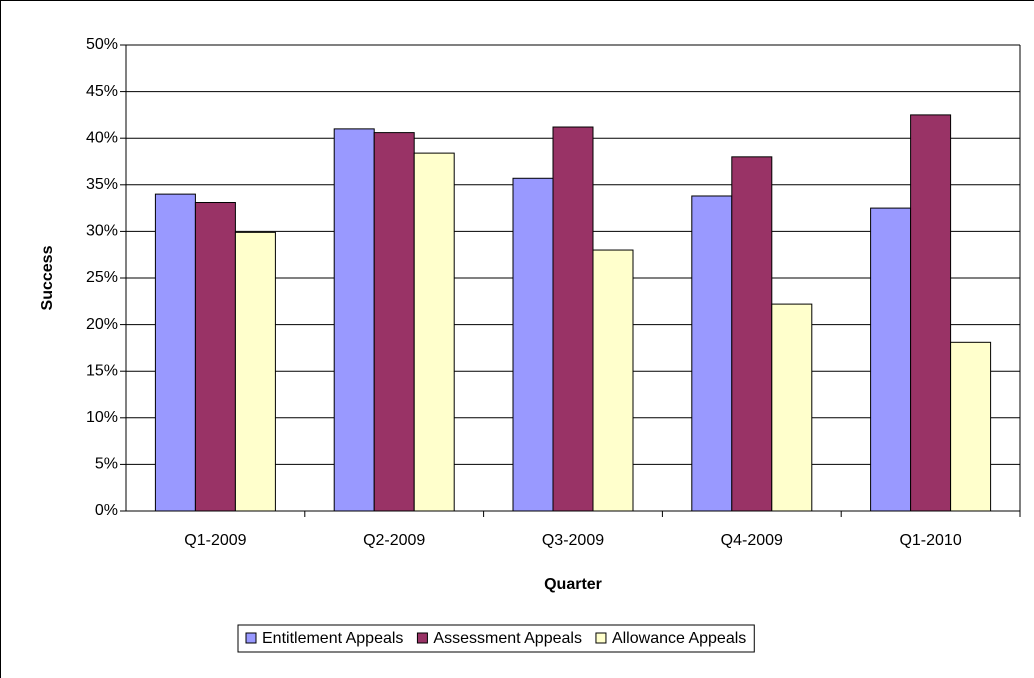 The width and height of the screenshot is (1034, 678). I want to click on y-tick-label: 35%, so click(102, 184).